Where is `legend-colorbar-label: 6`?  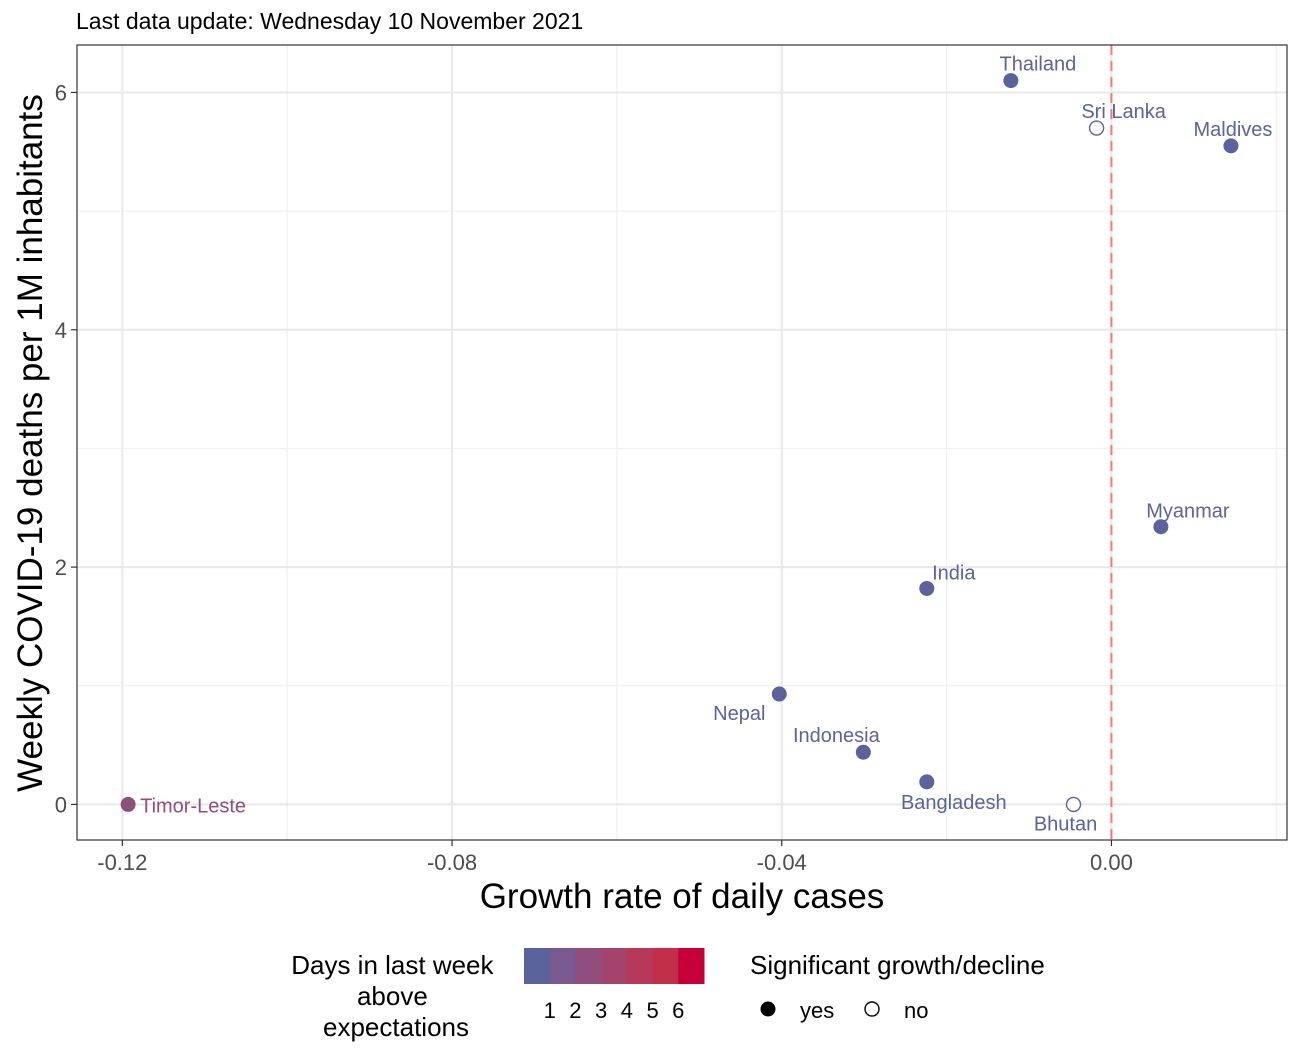
legend-colorbar-label: 6 is located at coordinates (678, 1010).